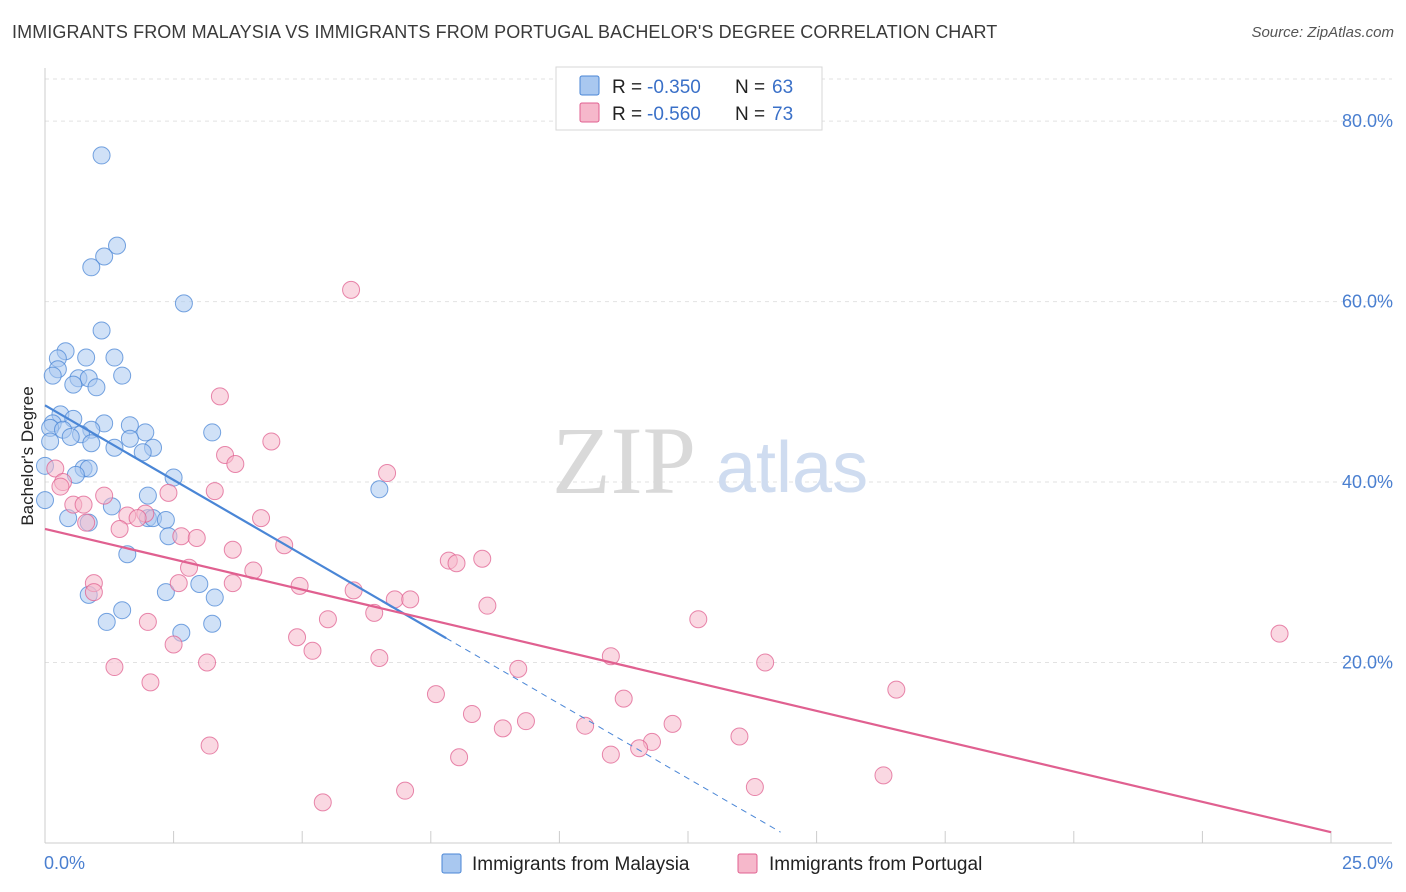  Describe the element at coordinates (792, 468) in the screenshot. I see `watermark-atlas: atlas` at that location.